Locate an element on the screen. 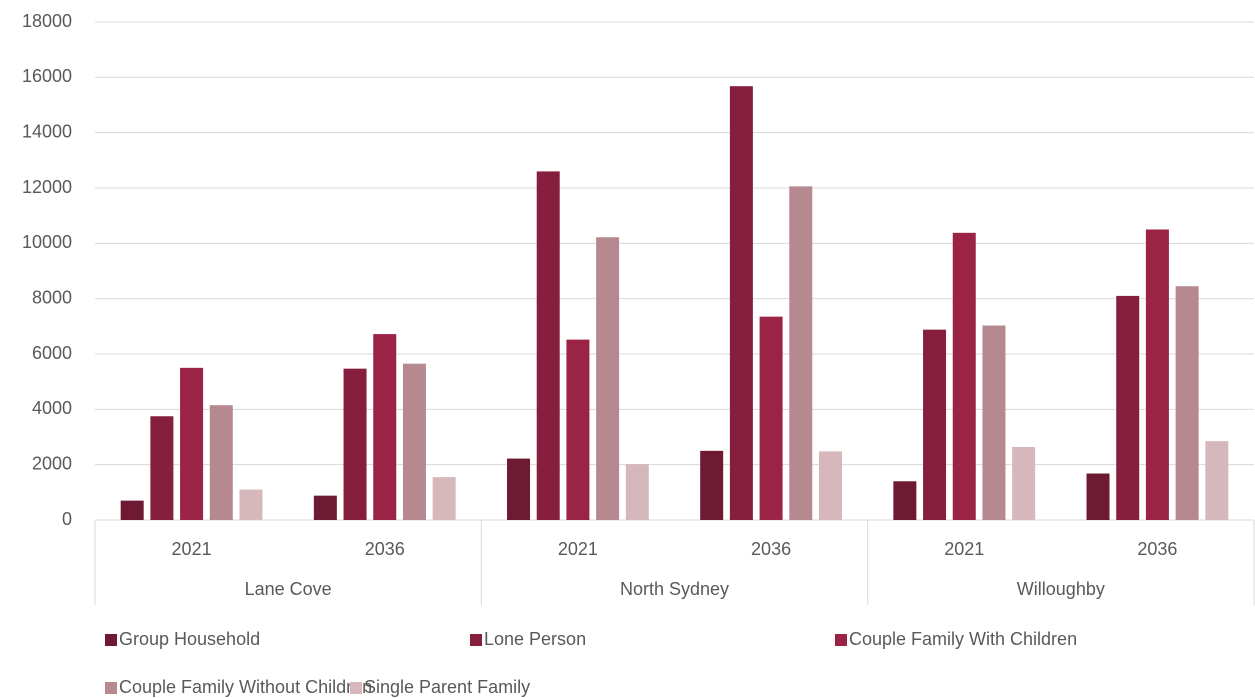 This screenshot has width=1255, height=698. legend-label: Lone Person is located at coordinates (535, 639).